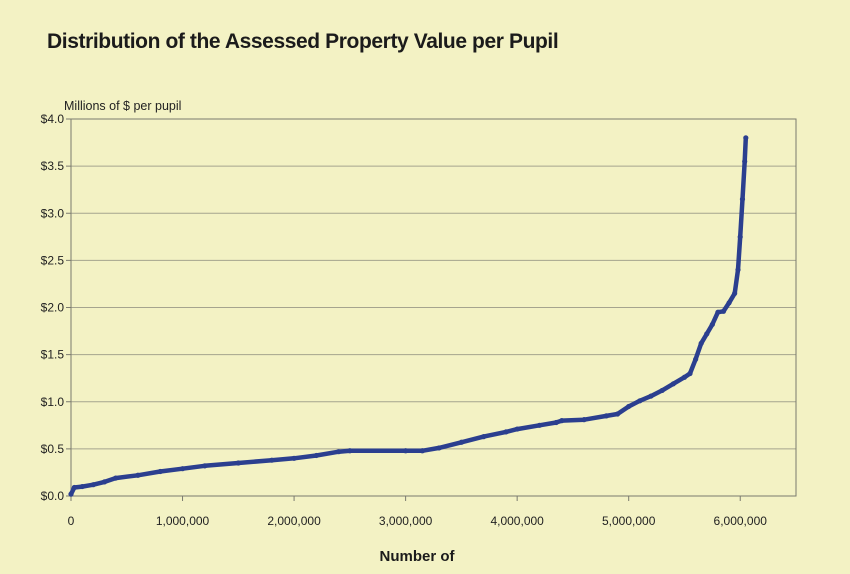 This screenshot has width=850, height=574. Describe the element at coordinates (53, 119) in the screenshot. I see `y-tick-label: $4.0` at that location.